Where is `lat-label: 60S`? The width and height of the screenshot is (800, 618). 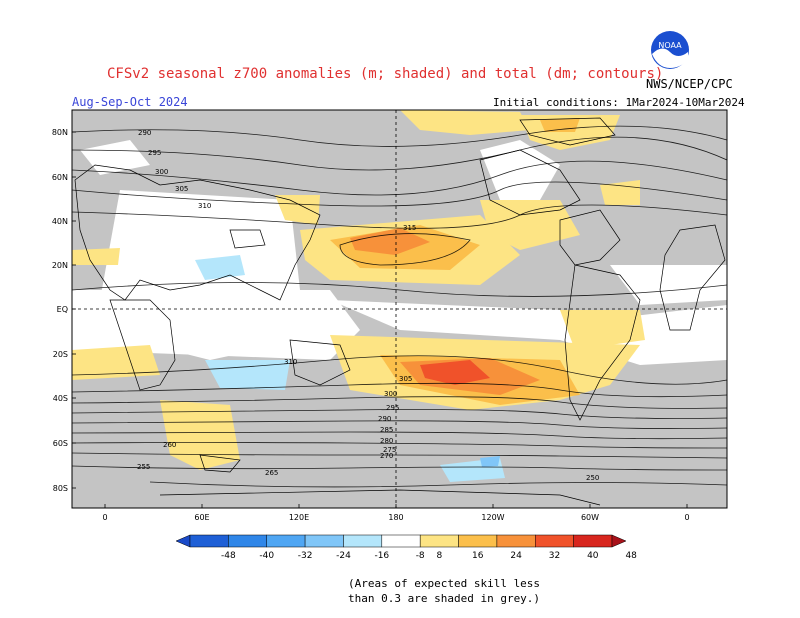
lat-label: 60S is located at coordinates (60, 443).